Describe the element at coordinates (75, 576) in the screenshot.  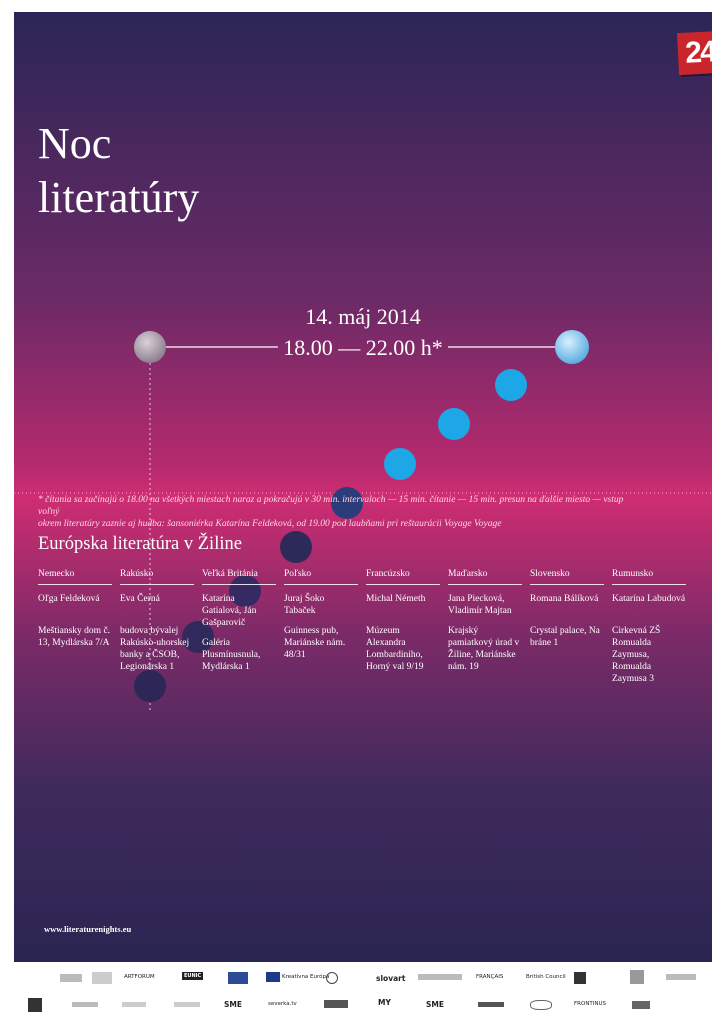
I see `country-label: Nemecko` at that location.